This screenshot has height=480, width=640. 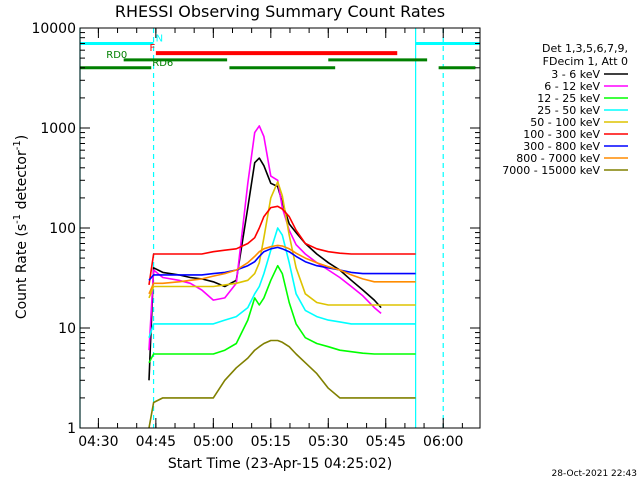 What do you see at coordinates (575, 74) in the screenshot?
I see `legend-label-0: 3 - 6 keV` at bounding box center [575, 74].